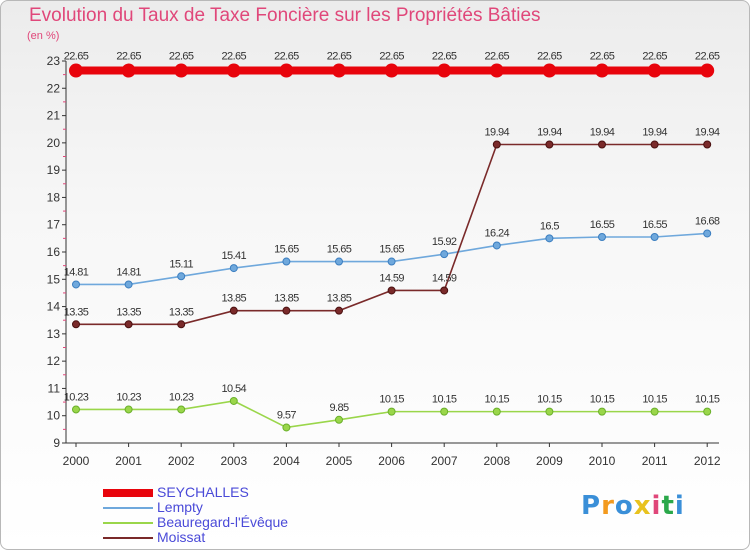 The width and height of the screenshot is (750, 550). I want to click on data-label: 14.81, so click(76, 272).